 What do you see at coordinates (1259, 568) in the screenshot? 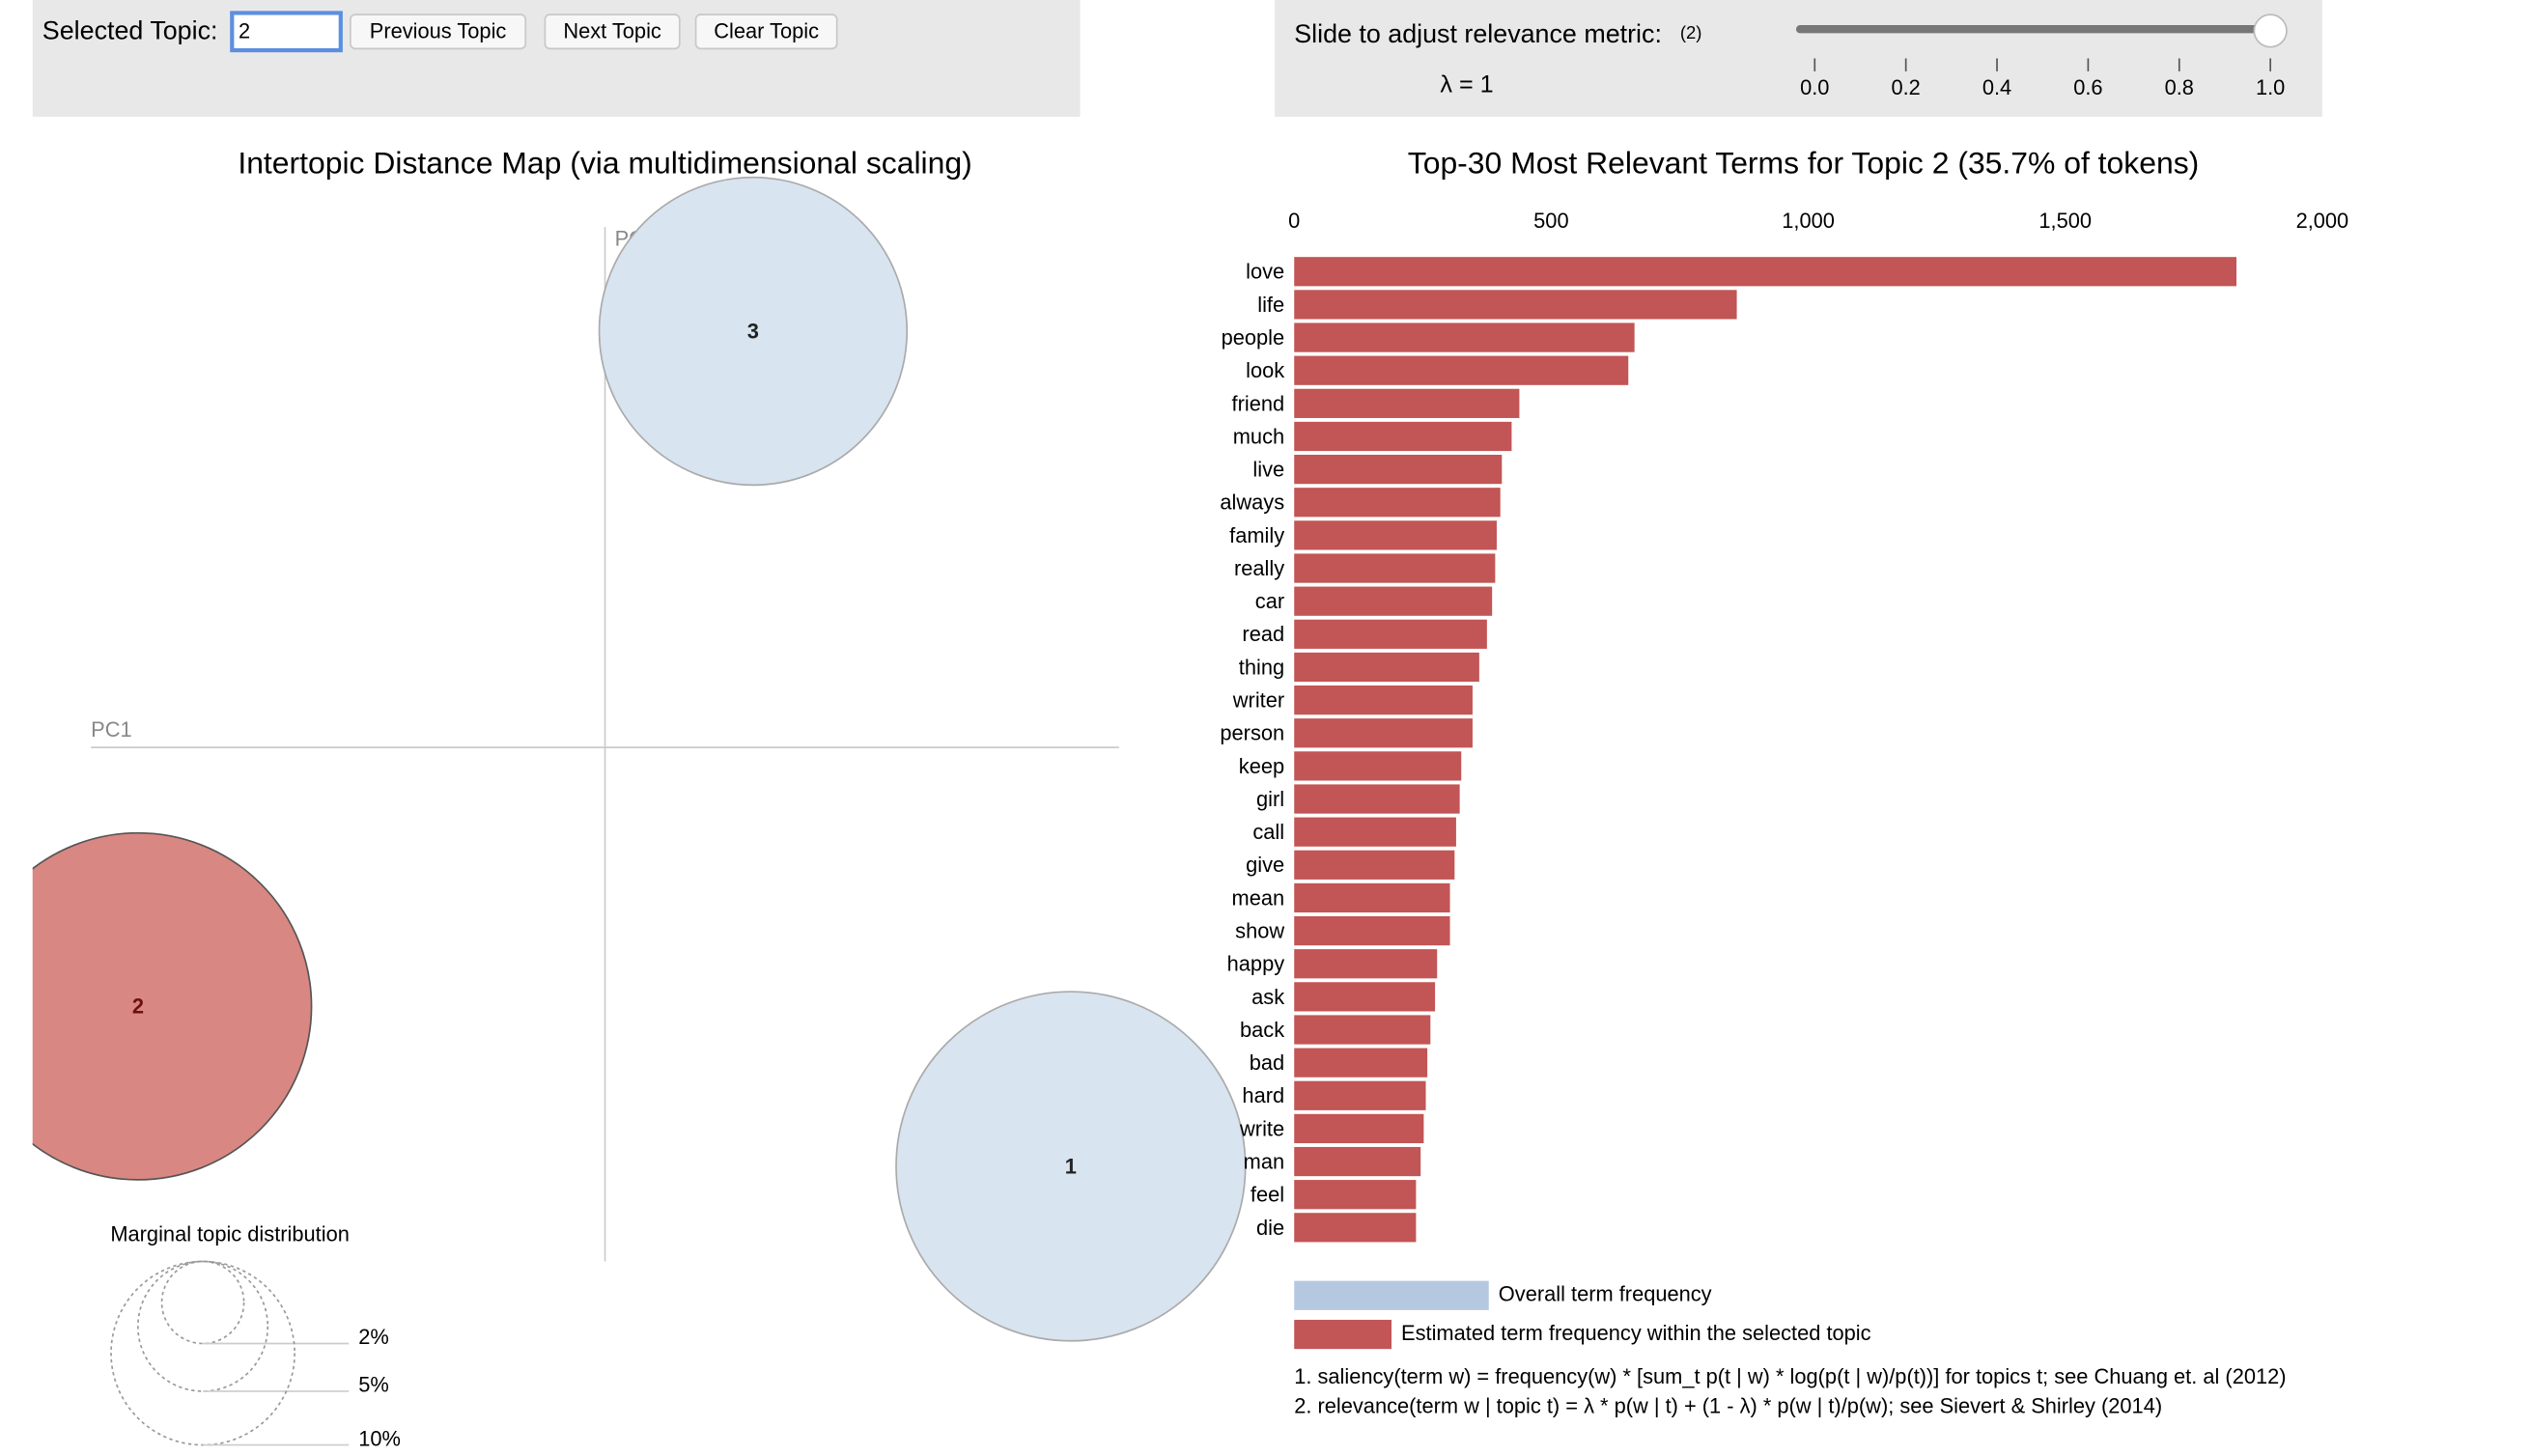
I see `term-label: really` at bounding box center [1259, 568].